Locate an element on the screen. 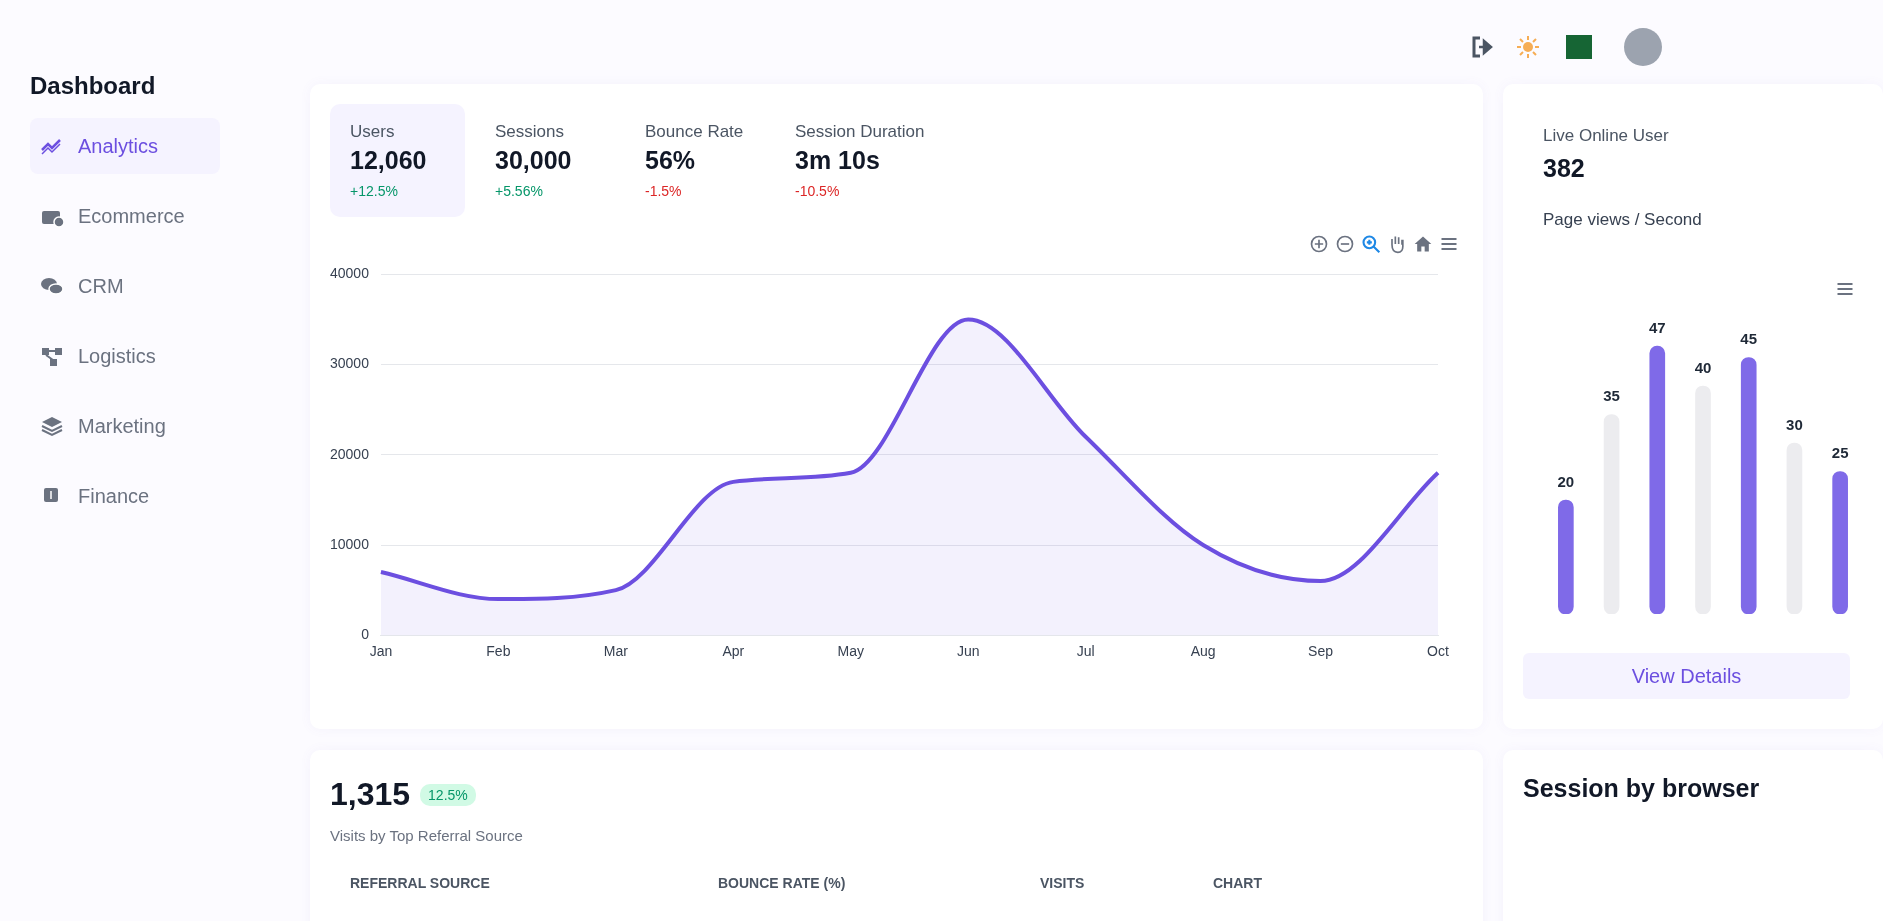 The width and height of the screenshot is (1883, 921). text: VISITS is located at coordinates (1062, 883).